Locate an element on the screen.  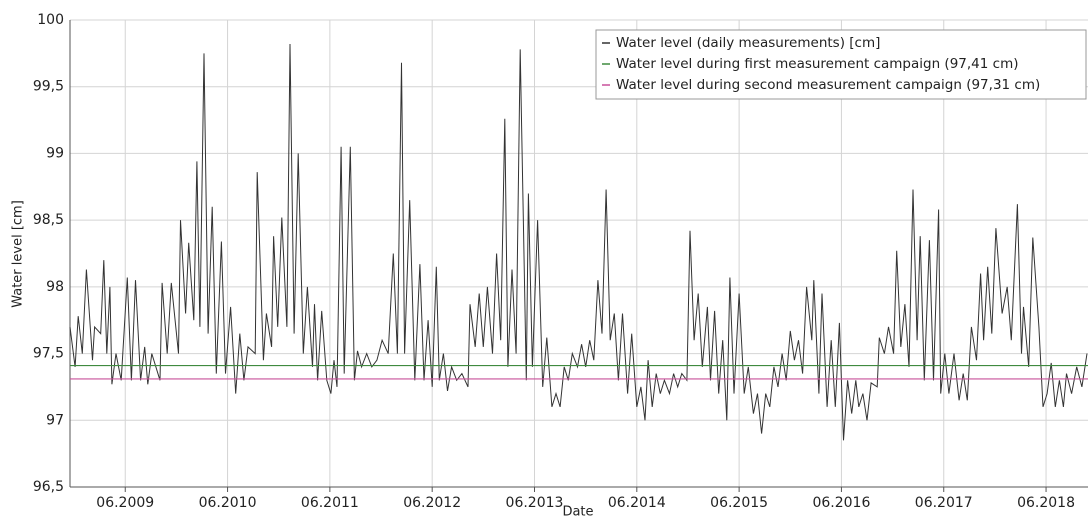
y-axis-label: Water level [cm] is located at coordinates (18, 254).